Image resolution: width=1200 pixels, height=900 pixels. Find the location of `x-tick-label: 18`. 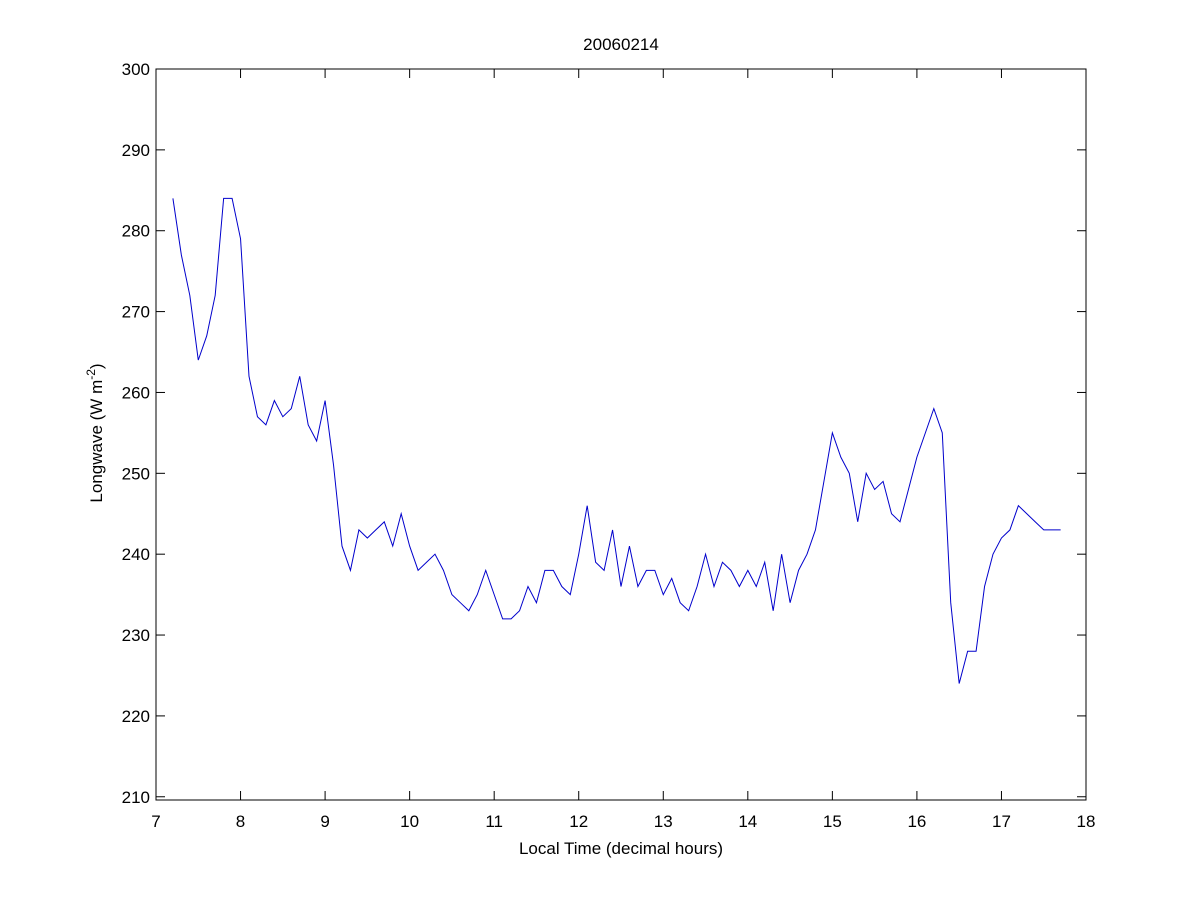

x-tick-label: 18 is located at coordinates (1086, 821).